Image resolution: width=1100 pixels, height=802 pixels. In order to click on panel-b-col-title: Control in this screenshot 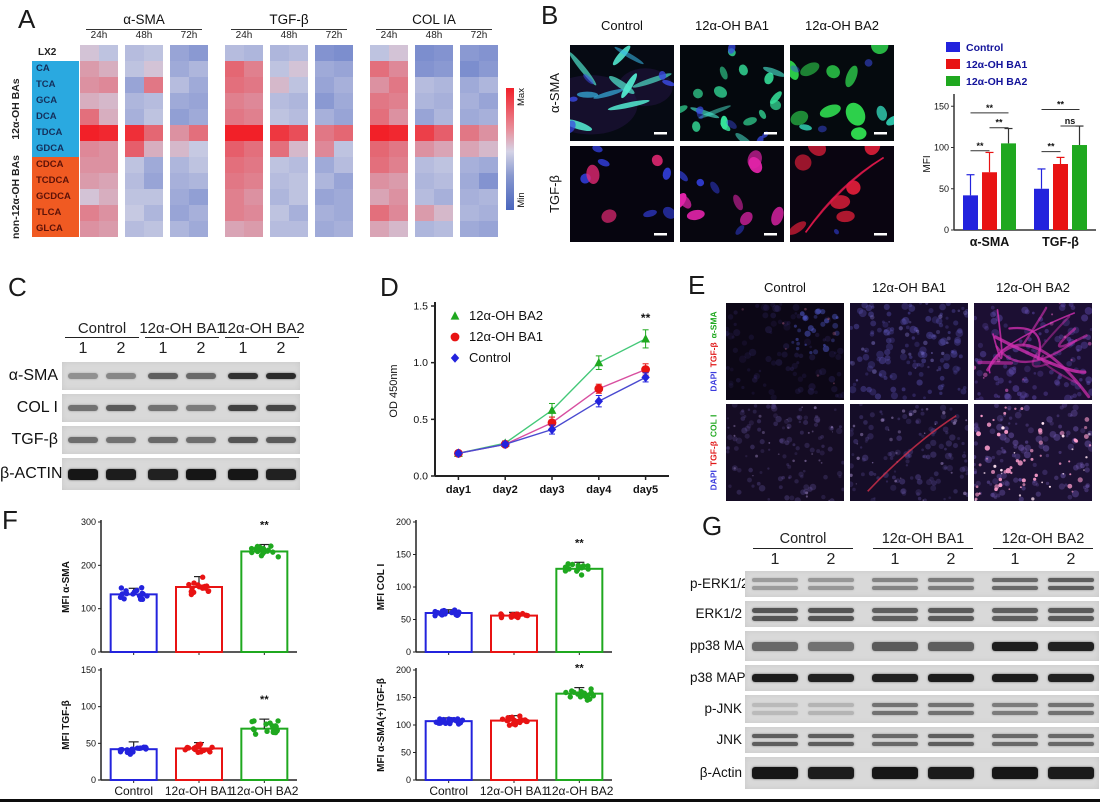, I will do `click(622, 25)`.